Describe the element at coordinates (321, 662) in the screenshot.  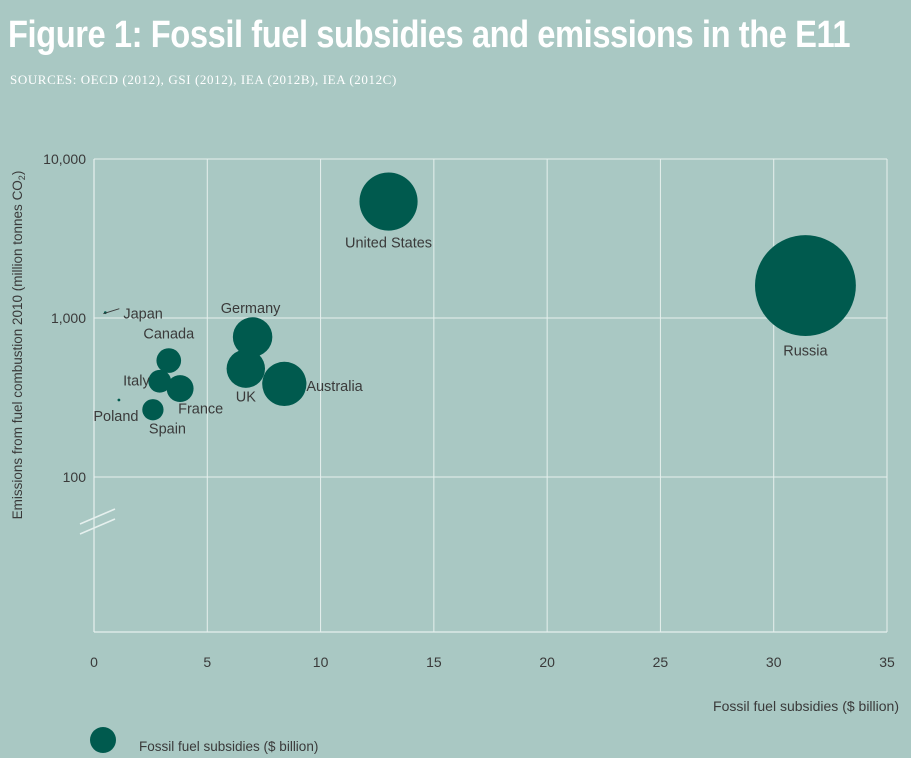
I see `x-tick-label: 10` at that location.